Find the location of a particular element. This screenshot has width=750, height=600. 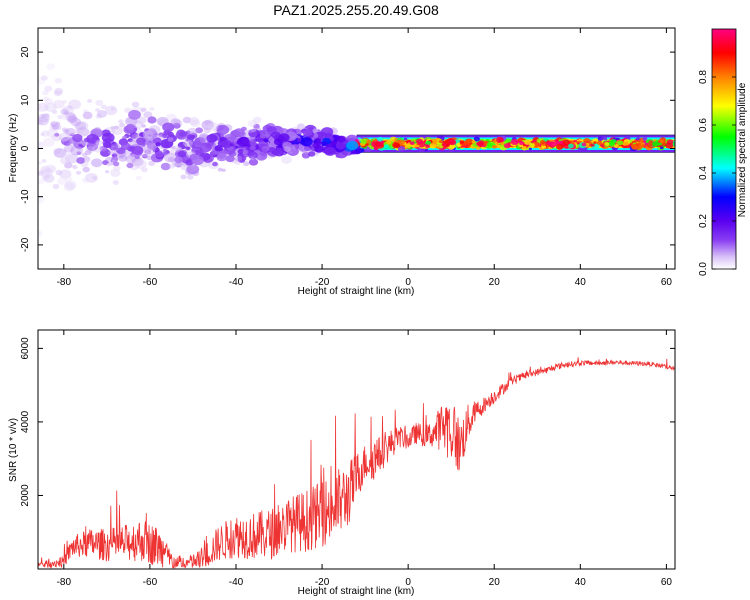

colorbar-label: Normalized spectral amplitude is located at coordinates (742, 149).